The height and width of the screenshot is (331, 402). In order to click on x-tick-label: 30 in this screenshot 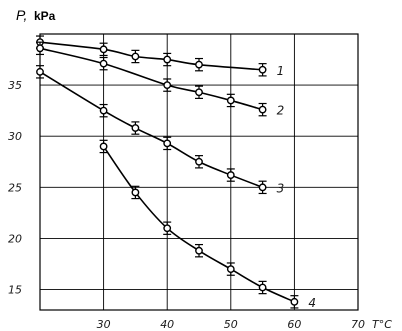, I will do `click(104, 324)`.